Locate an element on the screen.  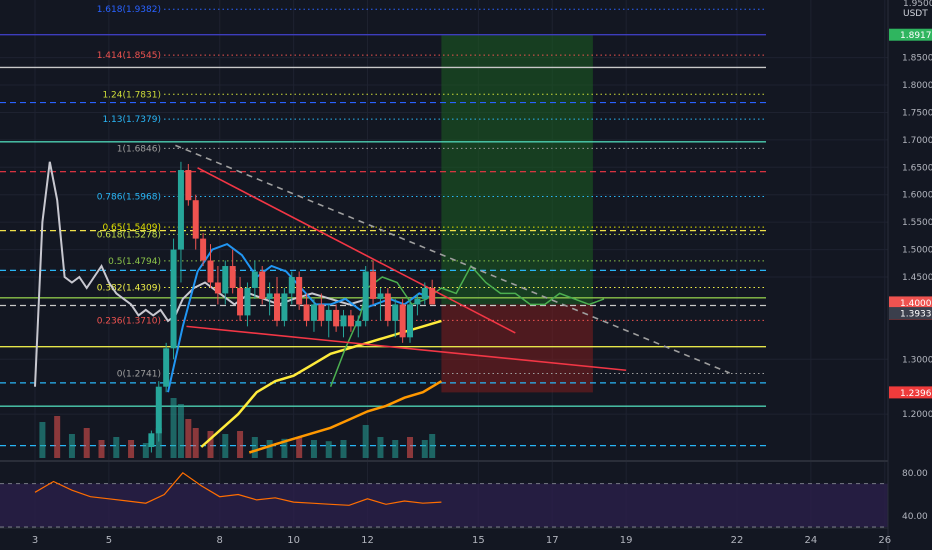
long-position-tool is located at coordinates (517, 213).